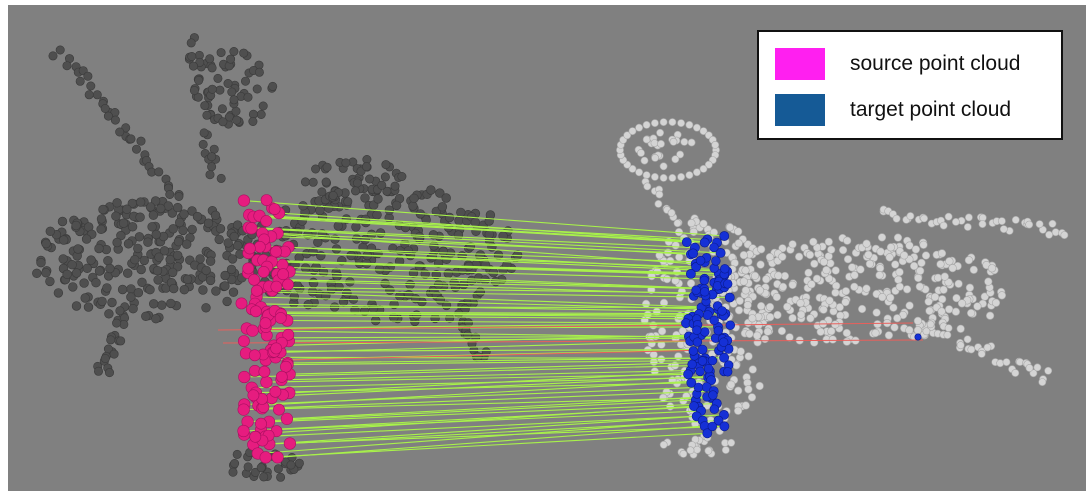 Image resolution: width=1087 pixels, height=503 pixels. Describe the element at coordinates (910, 85) in the screenshot. I see `legend: source point cloud target point cloud` at that location.